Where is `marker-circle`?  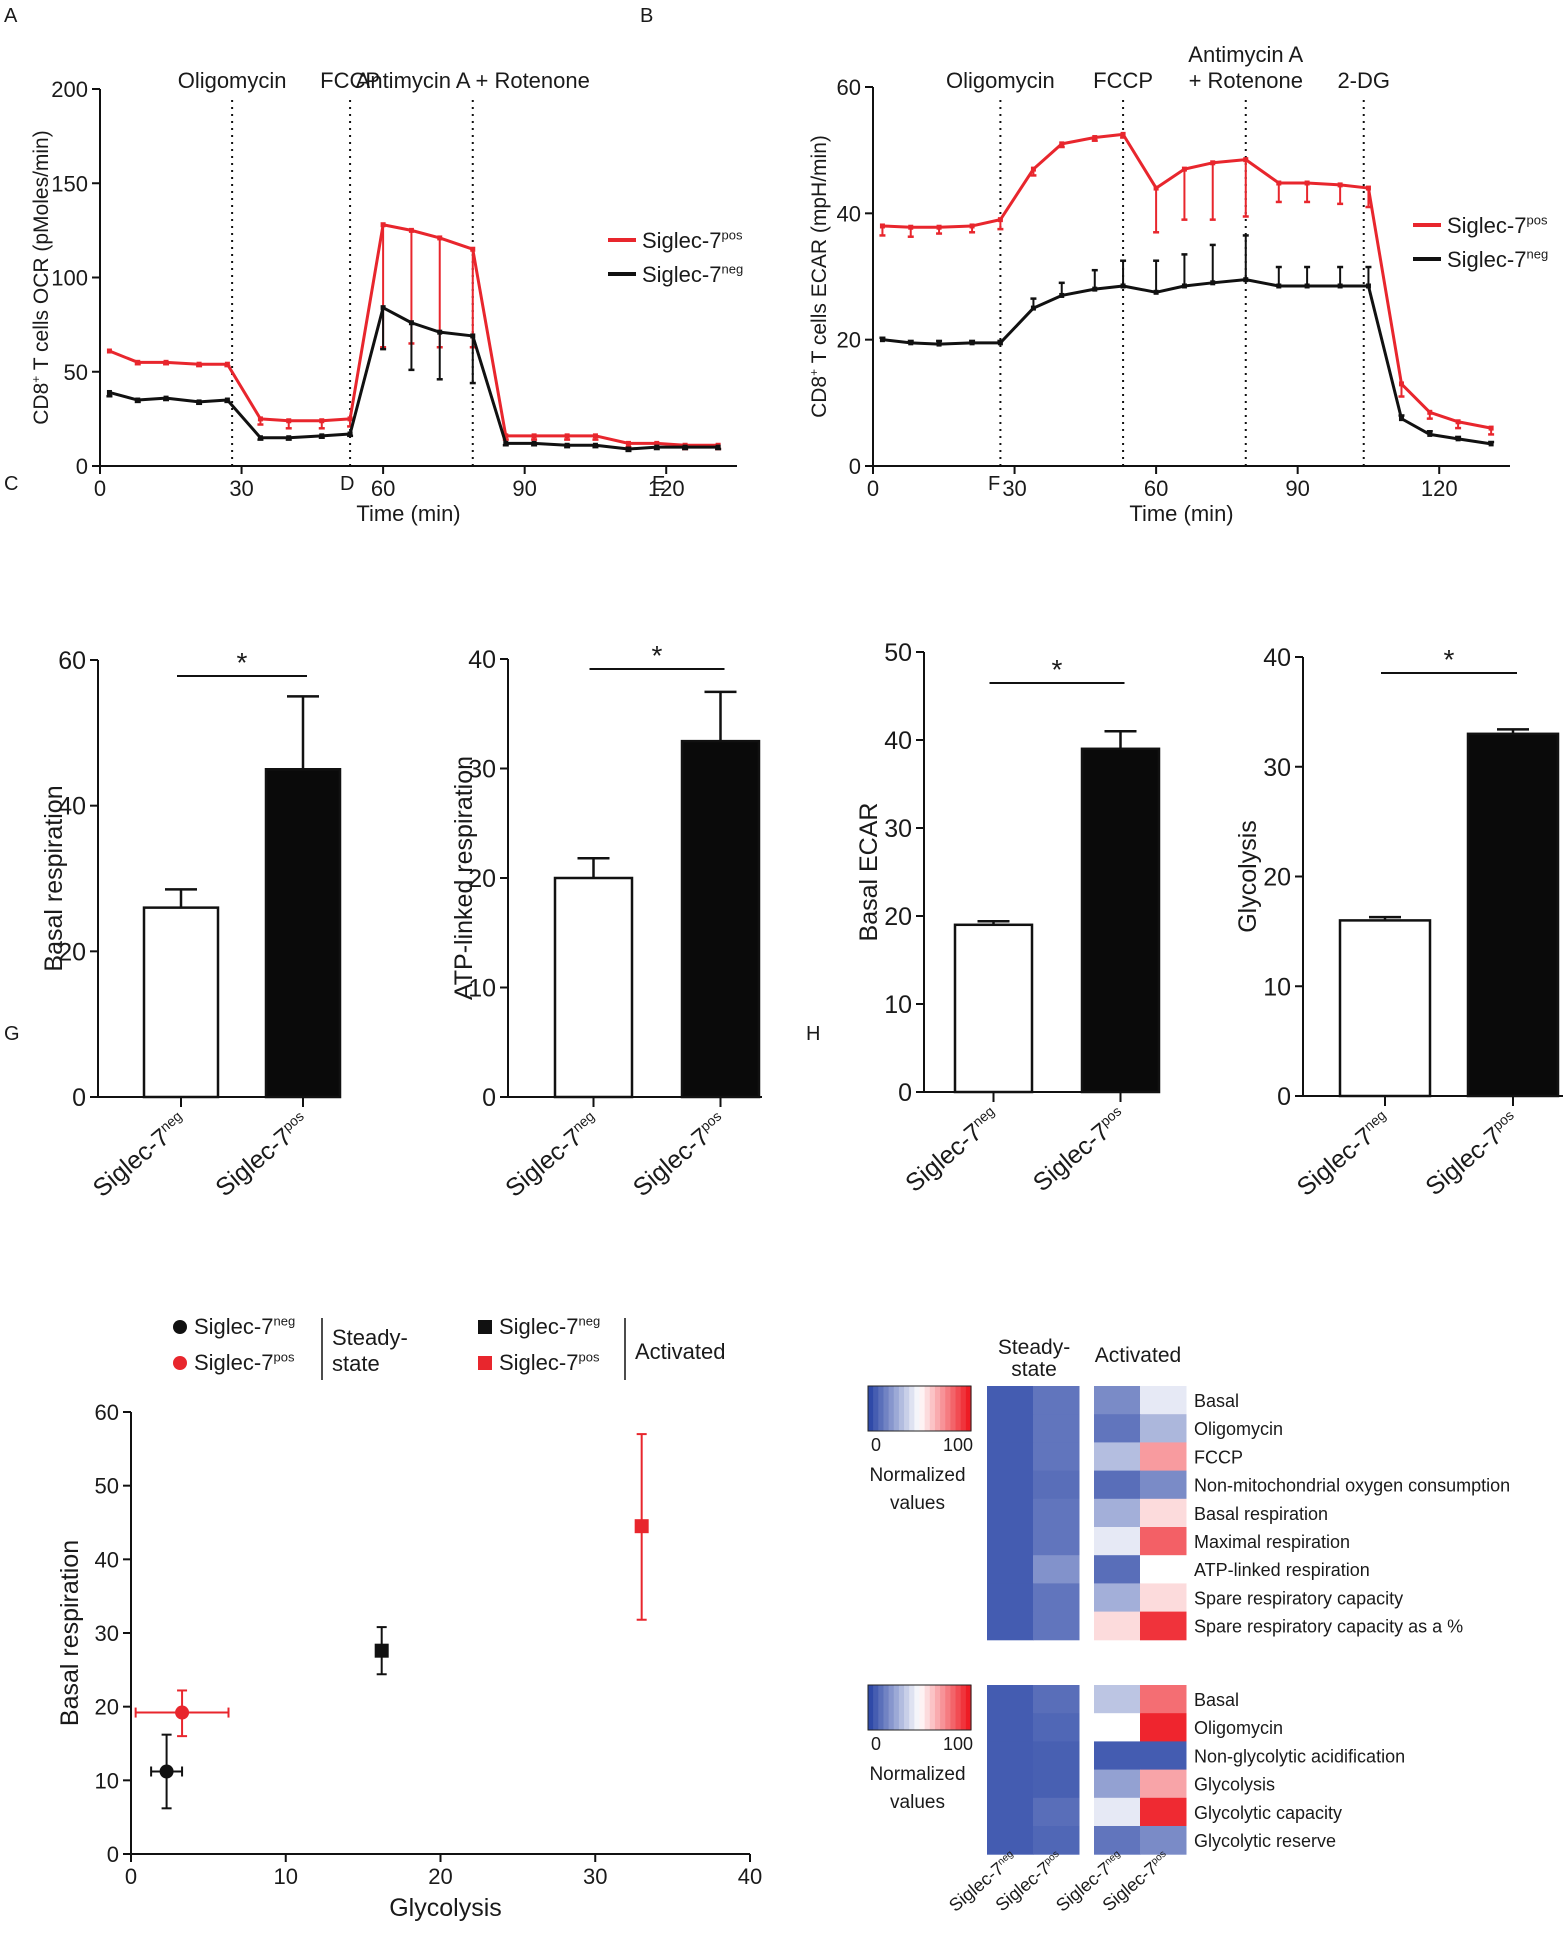
marker-circle is located at coordinates (166, 1771).